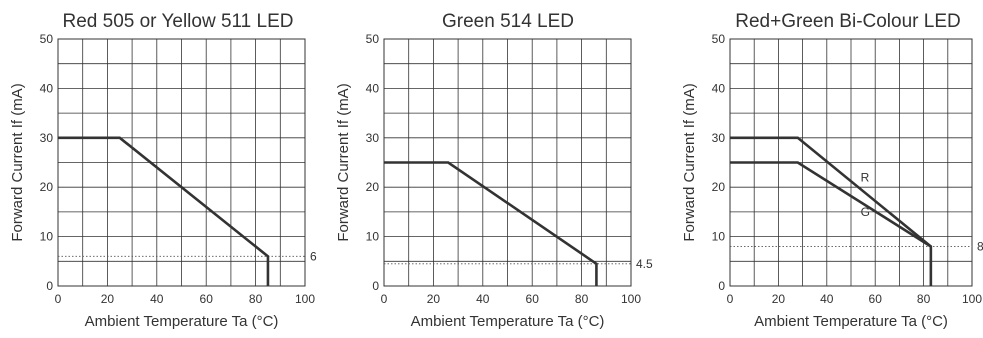 The image size is (983, 338). Describe the element at coordinates (865, 177) in the screenshot. I see `series-label: R` at that location.